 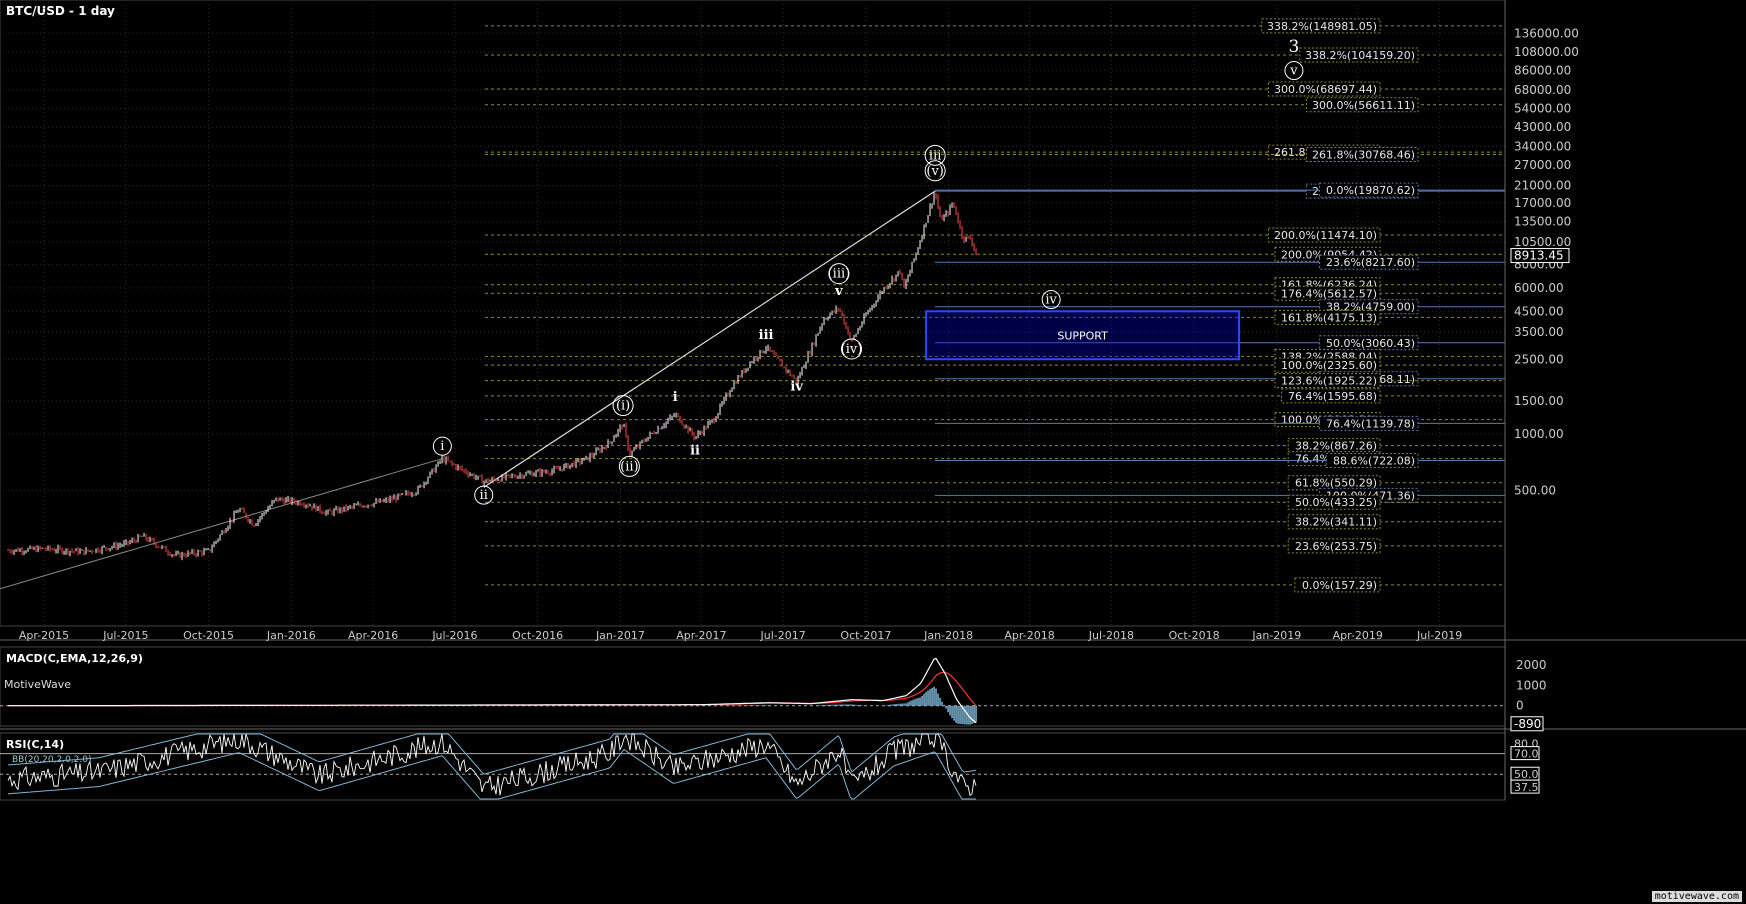 I want to click on fib-label: 200.0%(11474.10), so click(x=1325, y=235).